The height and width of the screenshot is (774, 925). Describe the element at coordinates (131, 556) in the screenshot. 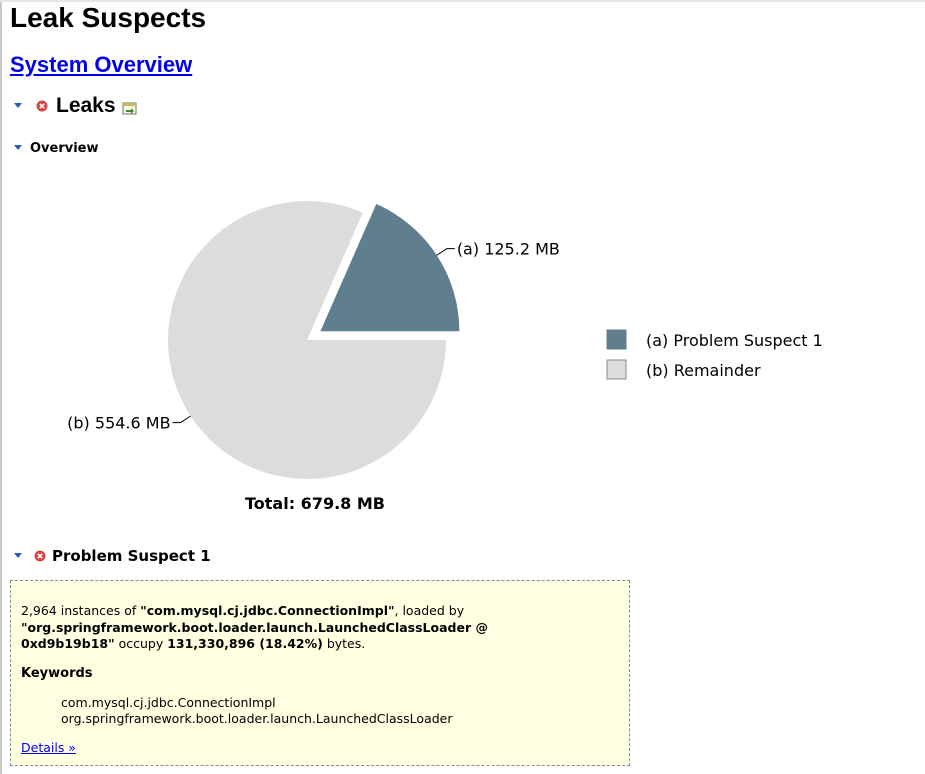

I see `problem-suspect-heading: Problem Suspect 1` at that location.